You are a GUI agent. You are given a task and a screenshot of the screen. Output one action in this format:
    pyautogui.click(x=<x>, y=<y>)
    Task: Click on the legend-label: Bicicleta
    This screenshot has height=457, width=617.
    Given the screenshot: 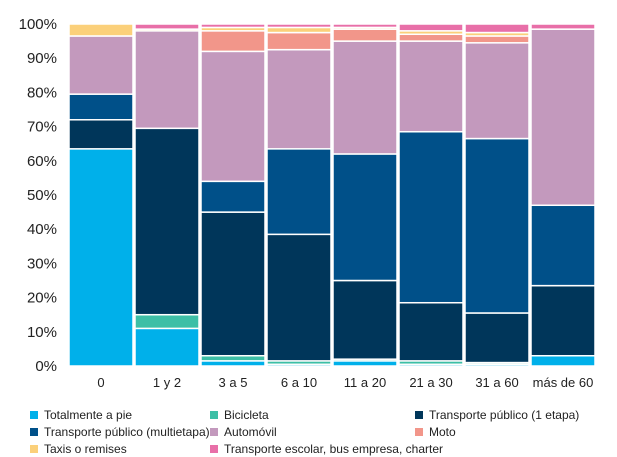 What is the action you would take?
    pyautogui.click(x=246, y=415)
    